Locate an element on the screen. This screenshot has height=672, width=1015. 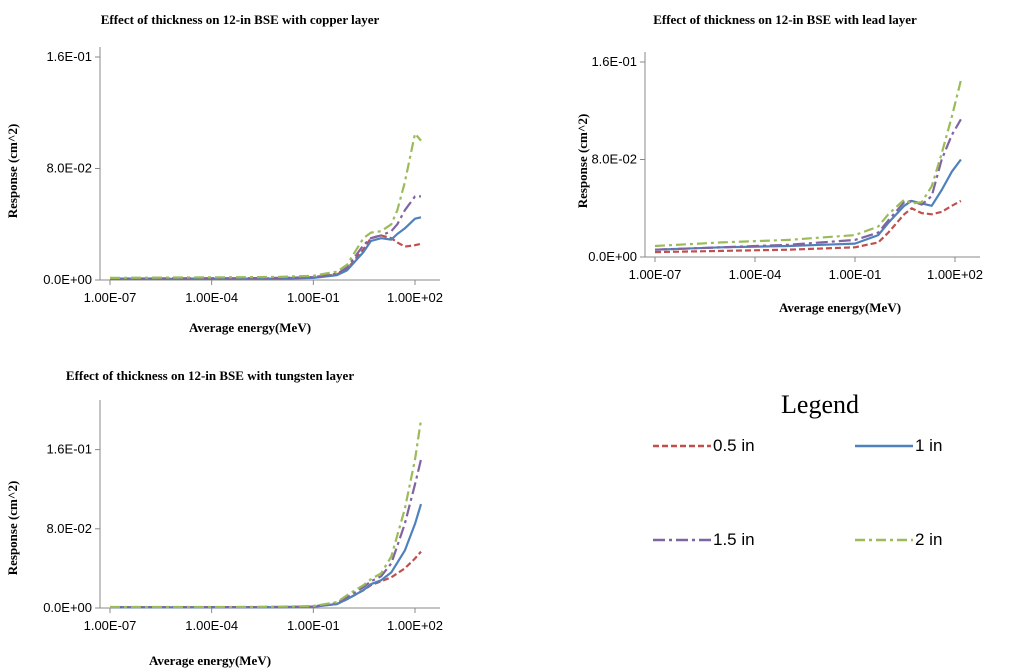
legend-title: Legend is located at coordinates (820, 404).